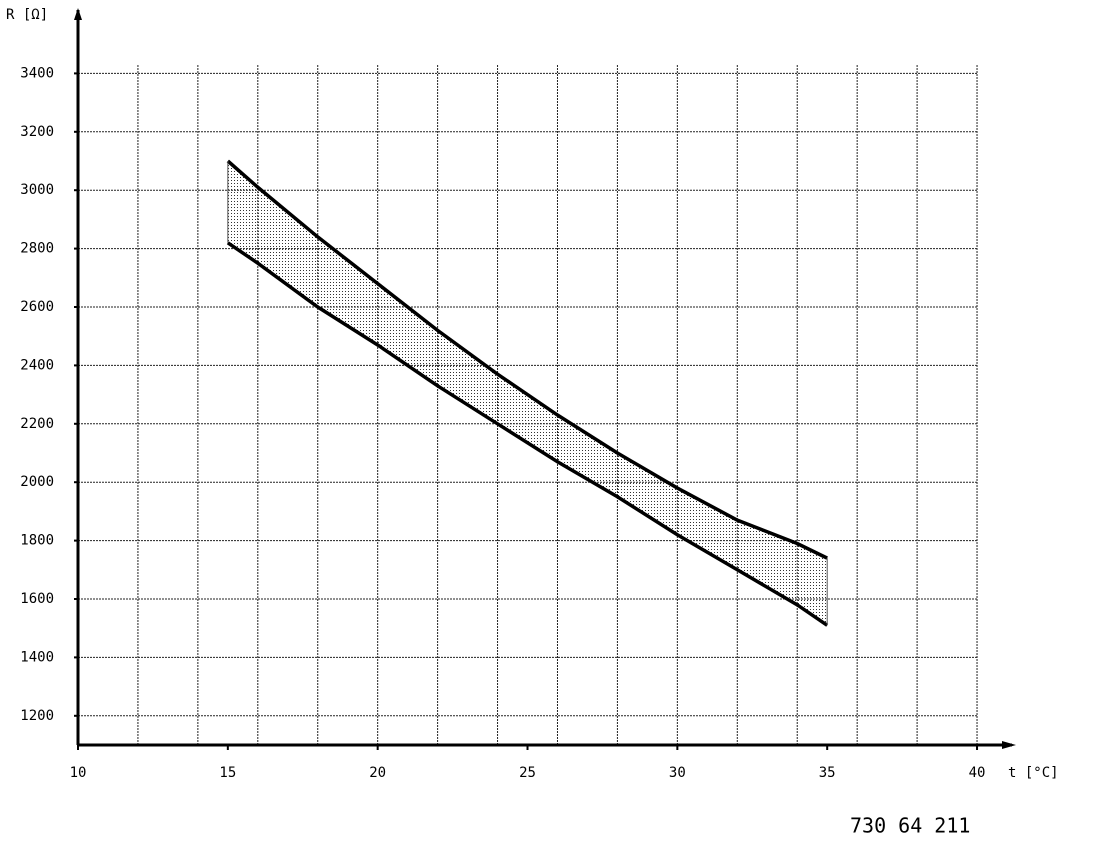 Image resolution: width=1120 pixels, height=856 pixels. I want to click on x-tick-label: 25, so click(527, 773).